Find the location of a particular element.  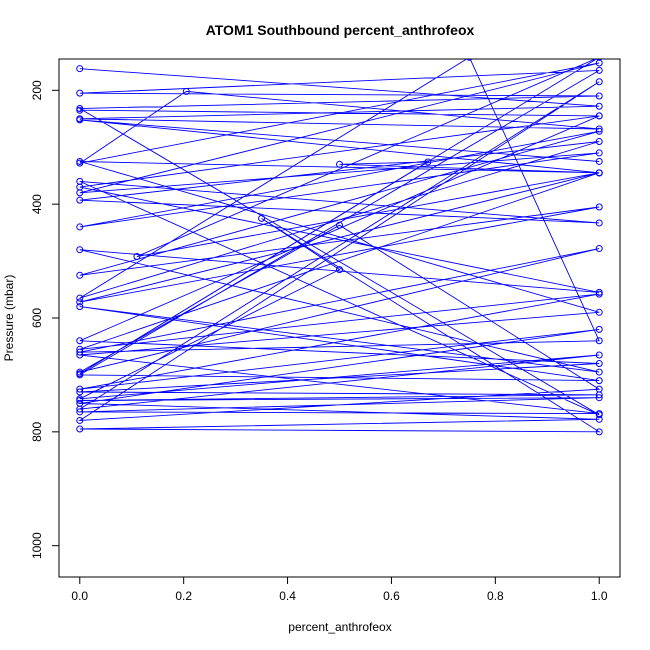

y-tick-label: 1000 is located at coordinates (37, 545).